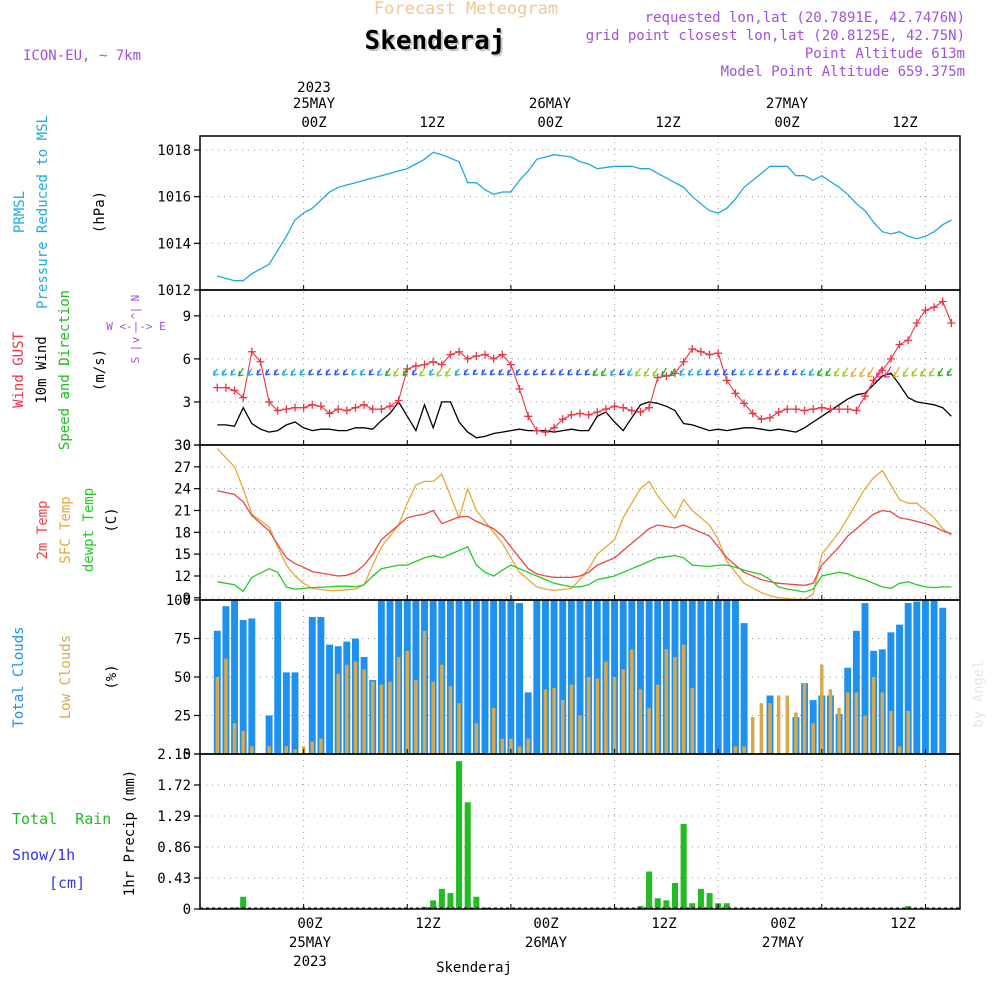 This screenshot has height=1000, width=1000. What do you see at coordinates (843, 72) in the screenshot?
I see `model-altitude: Model Point Altitude 659.375m` at bounding box center [843, 72].